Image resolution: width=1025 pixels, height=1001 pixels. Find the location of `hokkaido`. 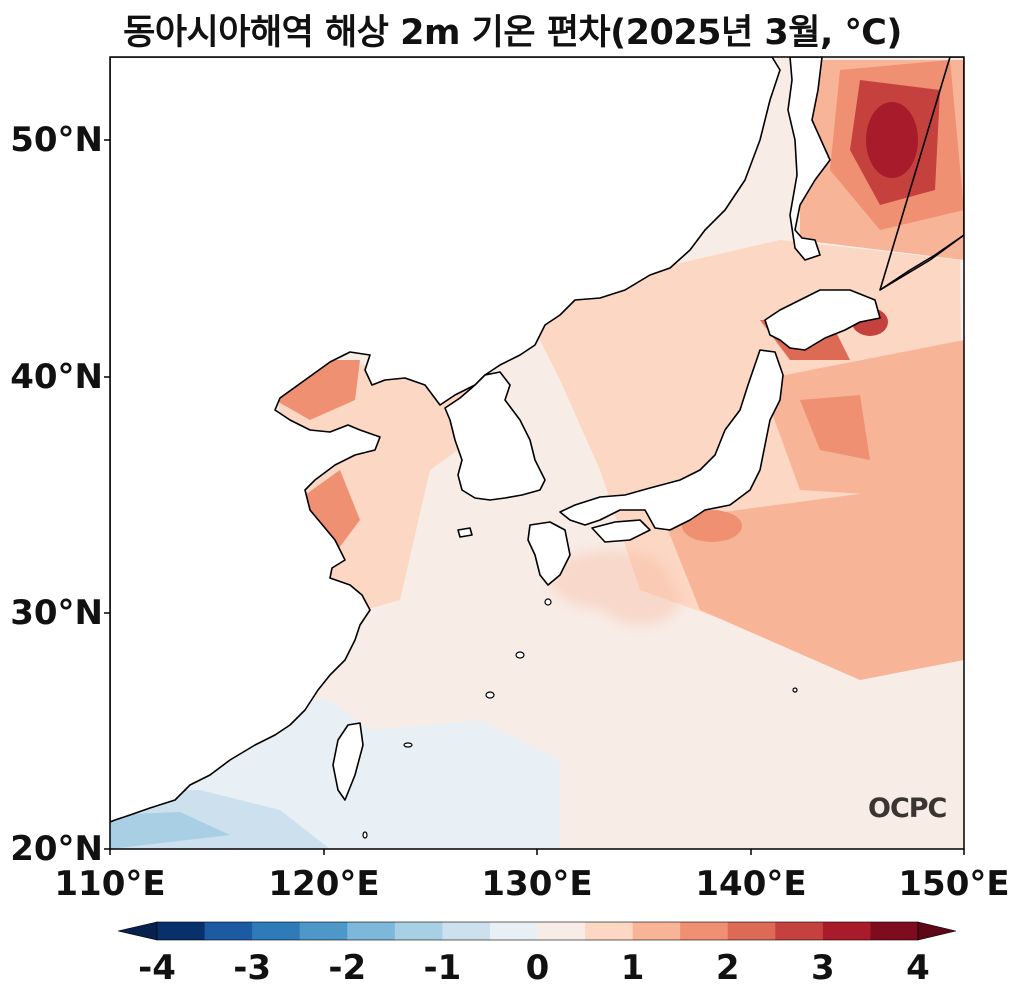

hokkaido is located at coordinates (822, 320).